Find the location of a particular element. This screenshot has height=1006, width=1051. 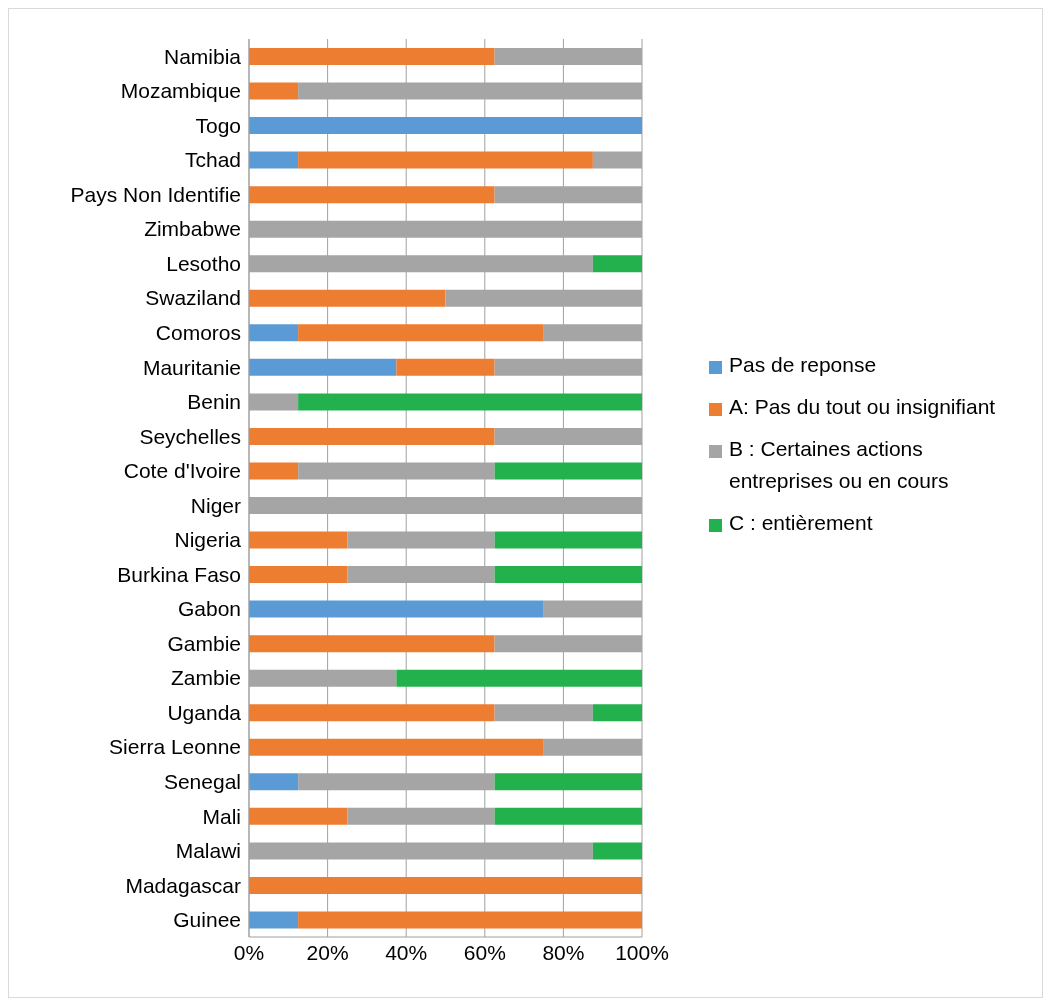

x-tick-label: 100% is located at coordinates (642, 952).